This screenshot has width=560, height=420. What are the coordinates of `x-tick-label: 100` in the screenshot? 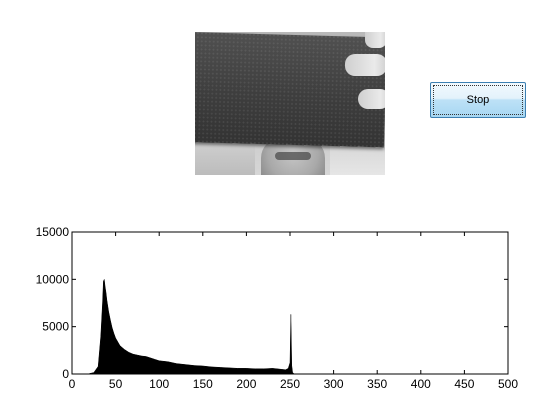 It's located at (159, 384).